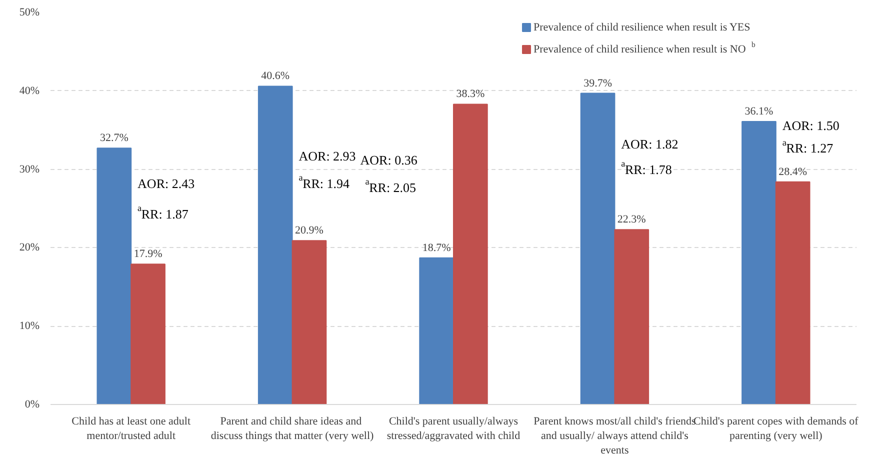  What do you see at coordinates (615, 436) in the screenshot?
I see `x-tick-label: Parent knows most/all child's friends and usually/ always attend child's events` at bounding box center [615, 436].